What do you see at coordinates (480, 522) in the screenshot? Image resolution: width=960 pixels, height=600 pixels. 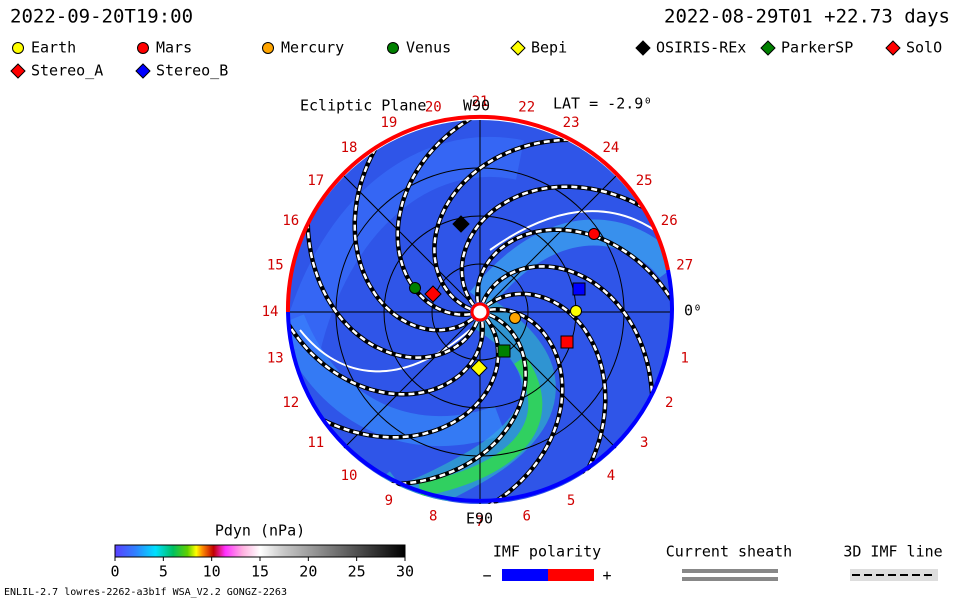 I see `longitude-label: 7` at bounding box center [480, 522].